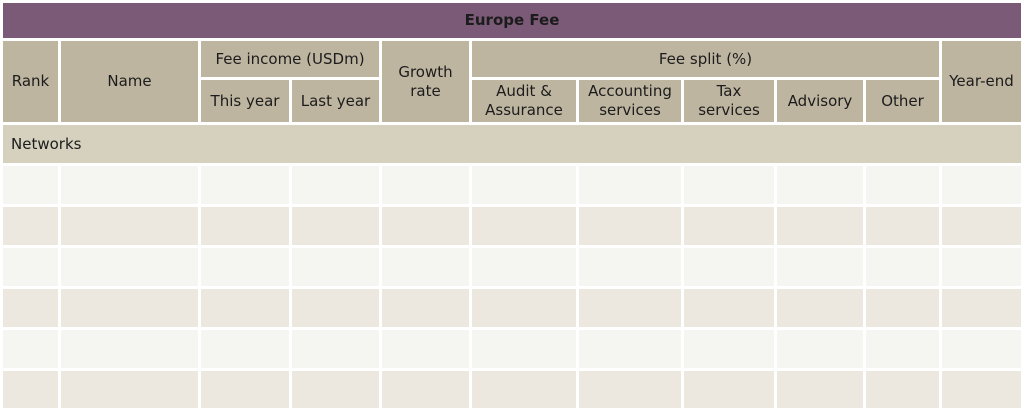 This screenshot has width=1024, height=408. I want to click on col-header-this-year: This year, so click(245, 101).